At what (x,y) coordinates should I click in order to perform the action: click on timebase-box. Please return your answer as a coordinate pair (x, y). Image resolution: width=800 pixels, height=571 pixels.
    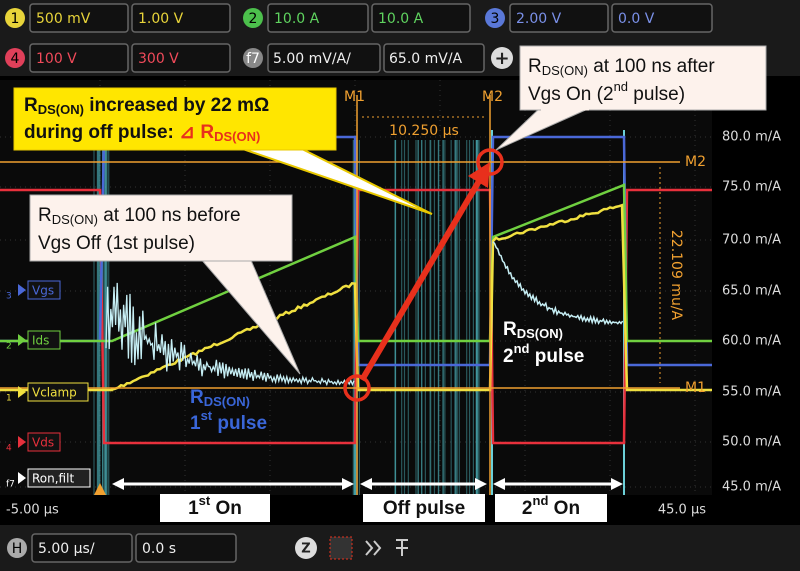
    Looking at the image, I should click on (82, 548).